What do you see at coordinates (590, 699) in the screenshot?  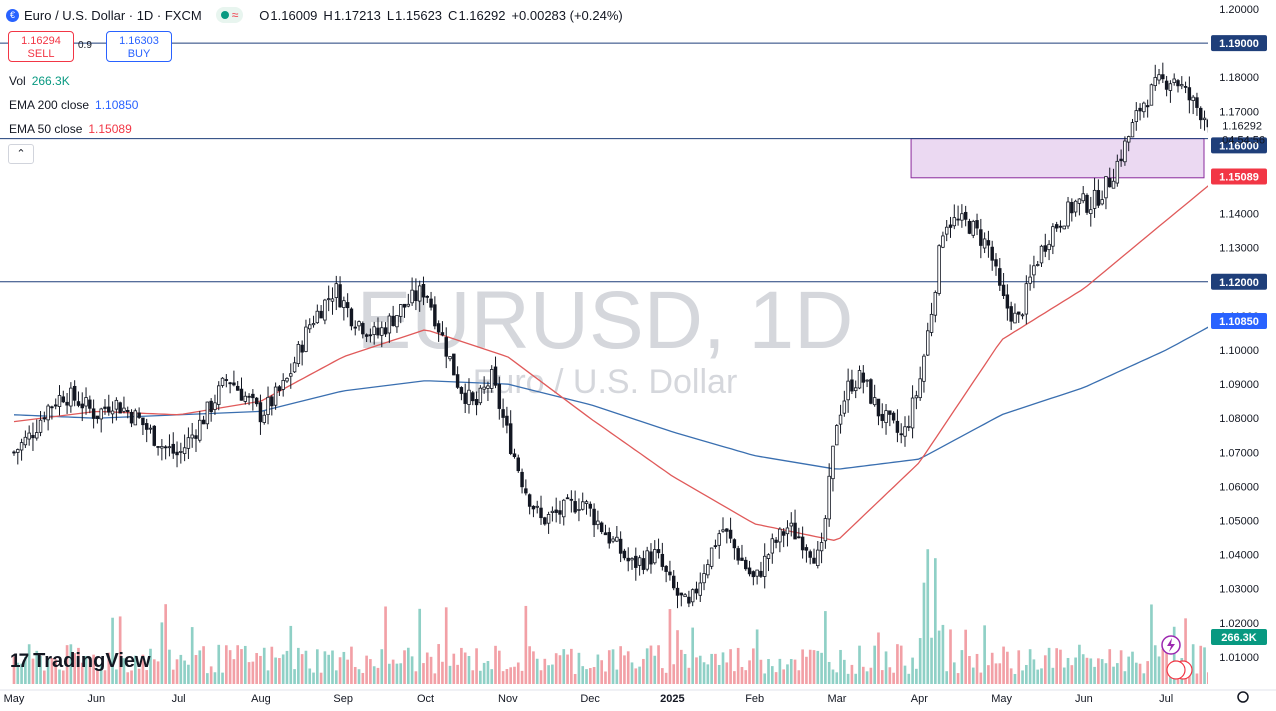 I see `time-tick-label: Dec` at bounding box center [590, 699].